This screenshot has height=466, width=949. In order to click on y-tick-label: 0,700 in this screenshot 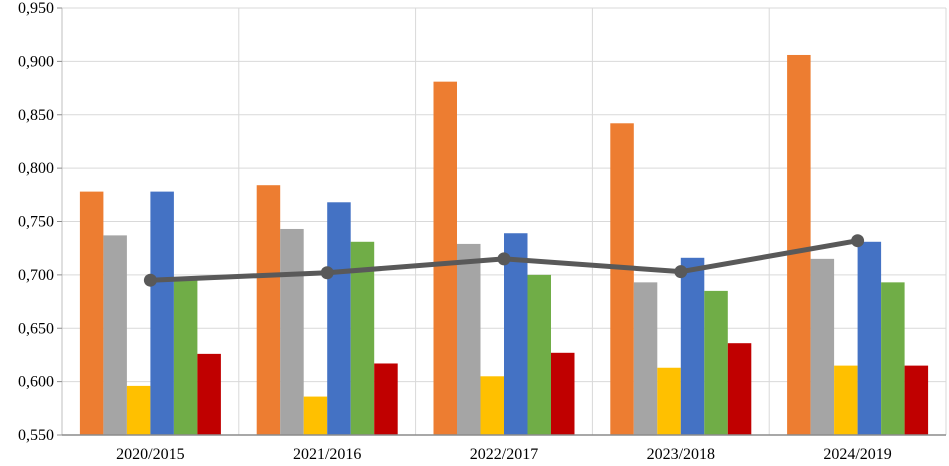, I will do `click(36, 275)`.